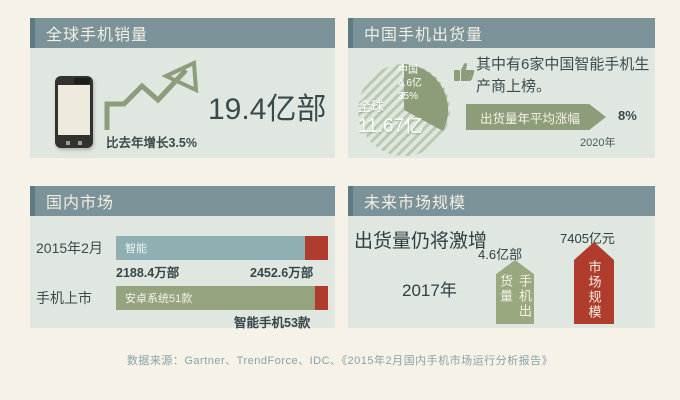 The image size is (680, 400). I want to click on panel-body: 比去年增长3.5% 19.4亿部, so click(182, 103).